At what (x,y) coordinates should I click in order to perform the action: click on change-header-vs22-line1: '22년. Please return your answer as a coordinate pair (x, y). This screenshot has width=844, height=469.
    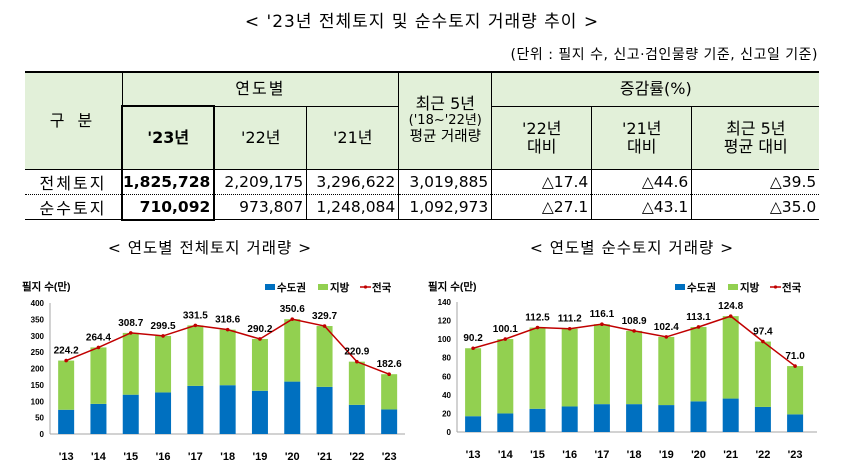
    Looking at the image, I should click on (542, 128).